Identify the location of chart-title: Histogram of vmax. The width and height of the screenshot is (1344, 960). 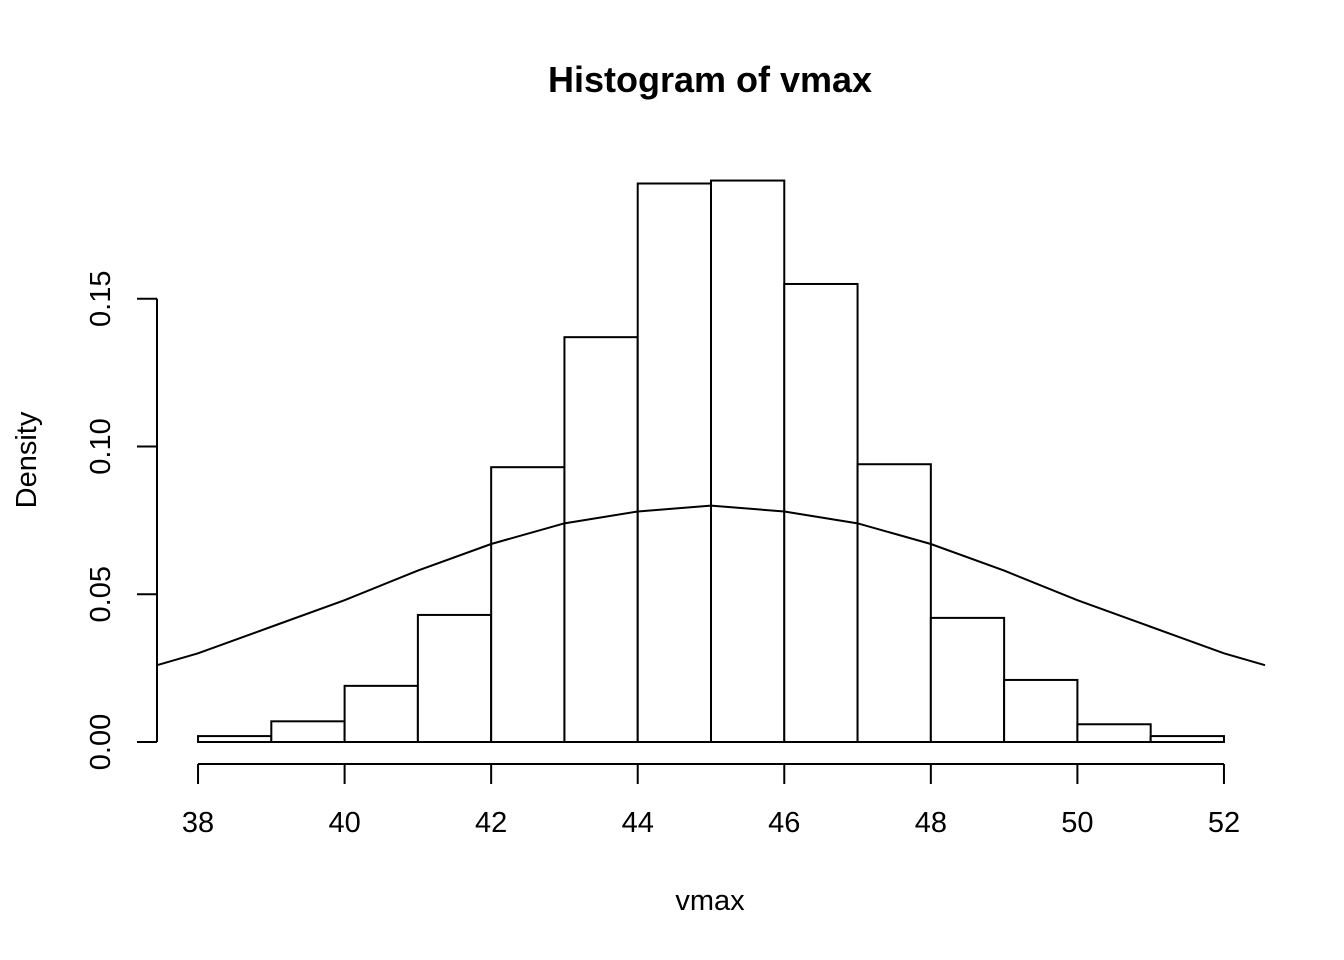
(710, 79).